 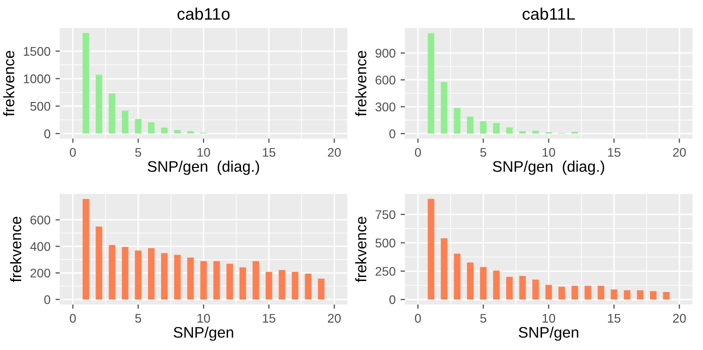 I want to click on y-tick-label: 750, so click(x=386, y=215).